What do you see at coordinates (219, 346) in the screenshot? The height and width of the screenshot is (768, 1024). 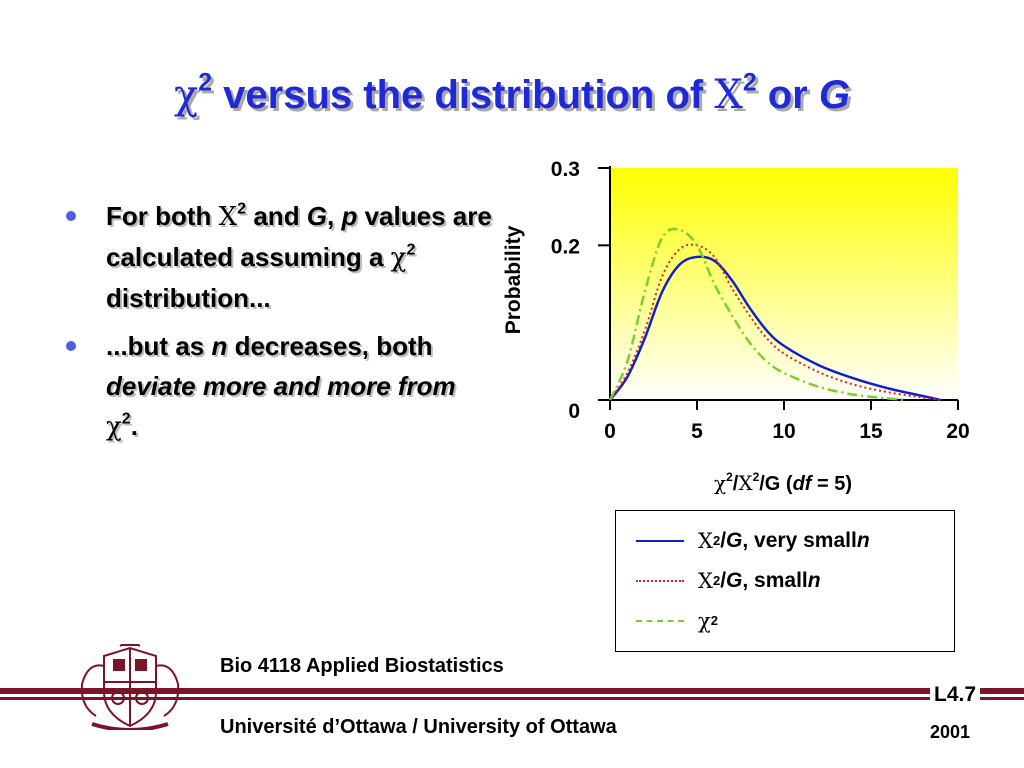 I see `n-symbol: n` at bounding box center [219, 346].